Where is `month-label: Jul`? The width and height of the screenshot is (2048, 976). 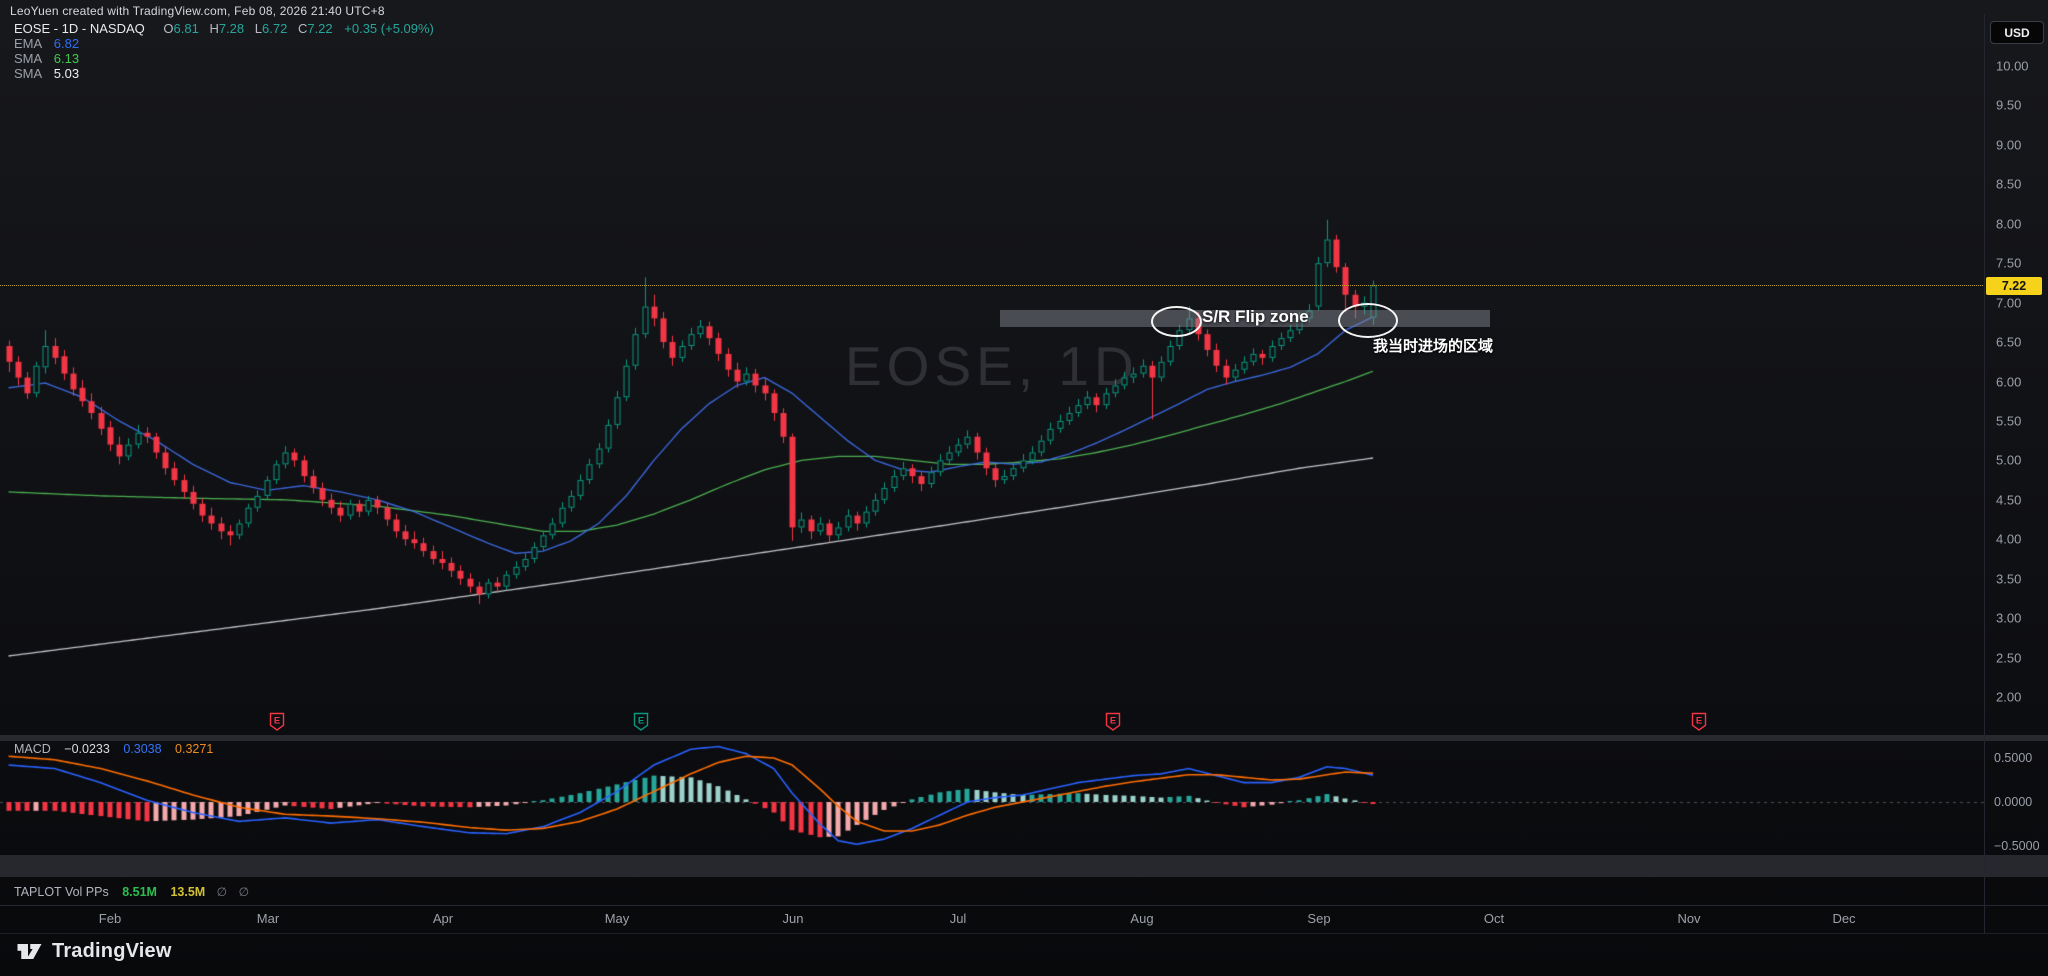 month-label: Jul is located at coordinates (958, 918).